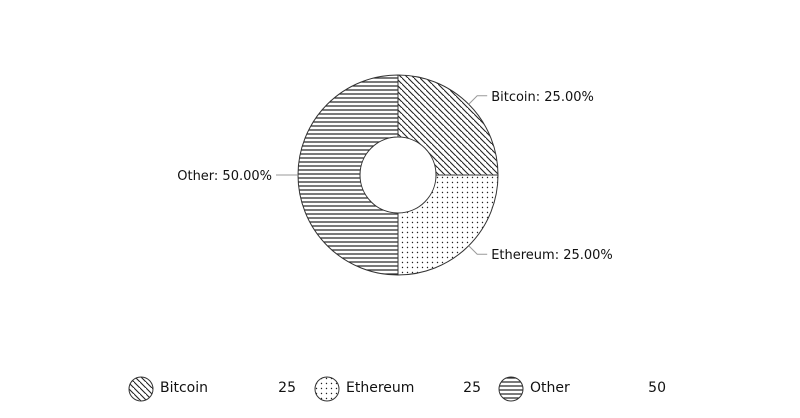  I want to click on slice-other, so click(348, 175).